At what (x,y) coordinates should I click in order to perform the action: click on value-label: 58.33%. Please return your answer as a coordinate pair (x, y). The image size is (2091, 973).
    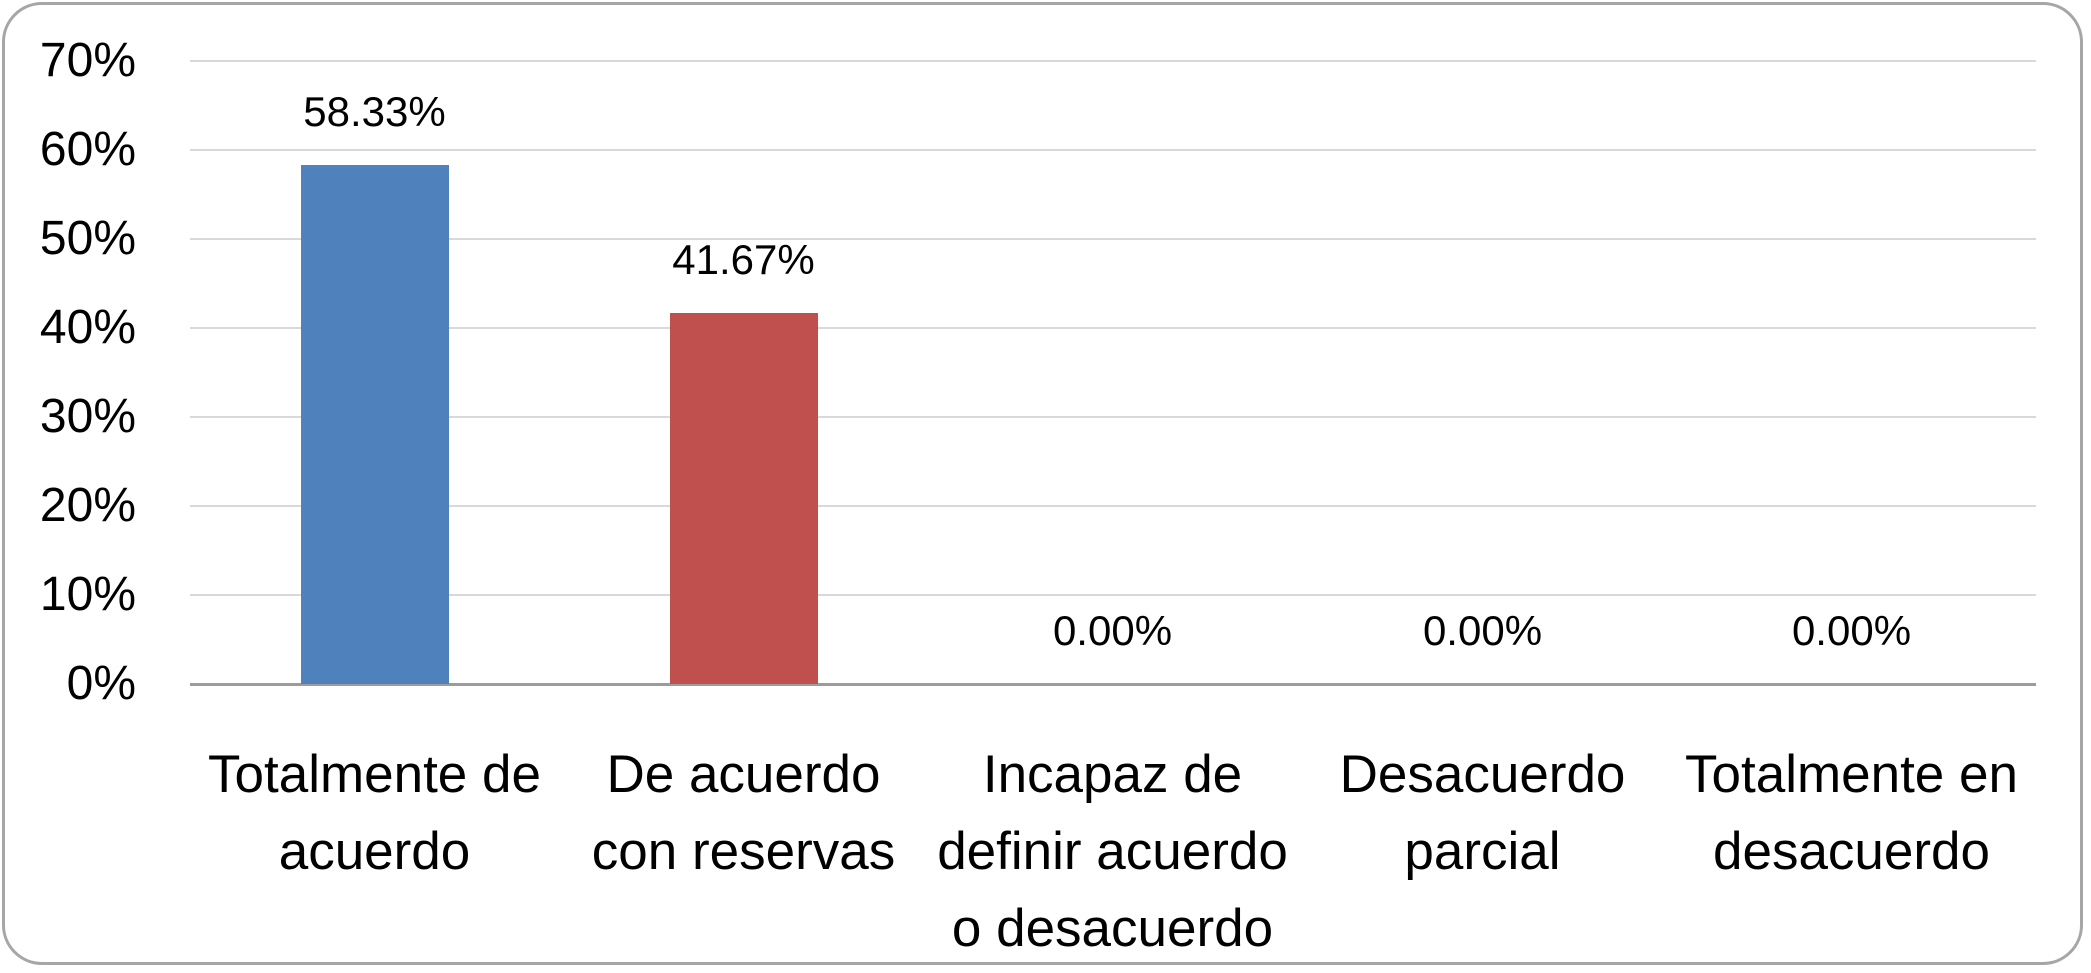
    Looking at the image, I should click on (374, 111).